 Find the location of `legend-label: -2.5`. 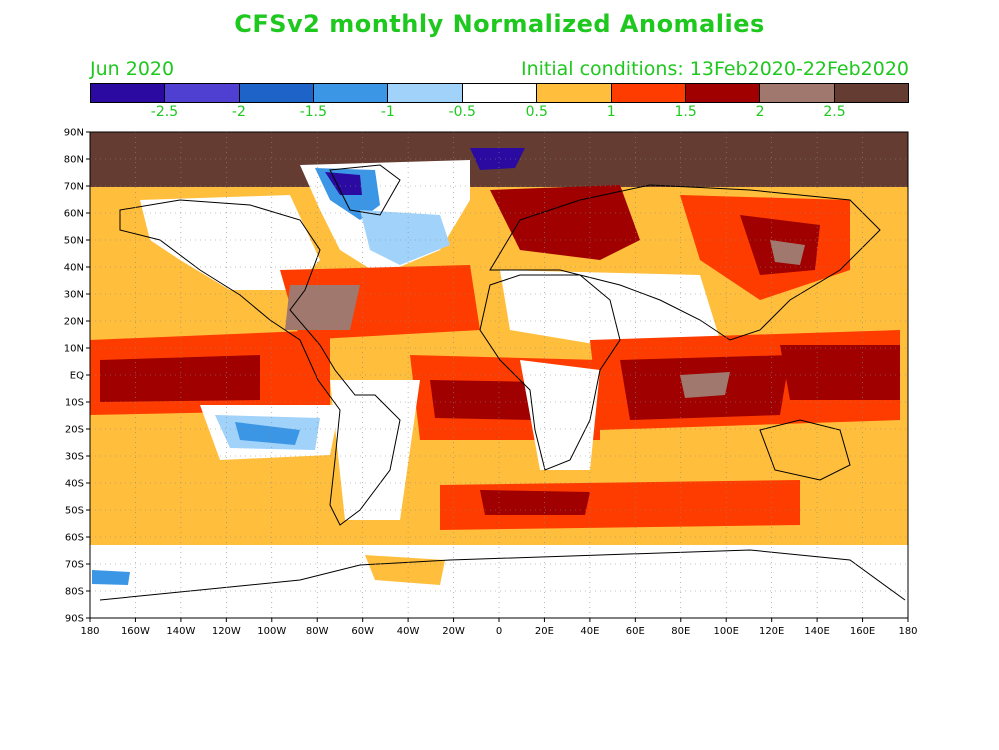

legend-label: -2.5 is located at coordinates (164, 112).